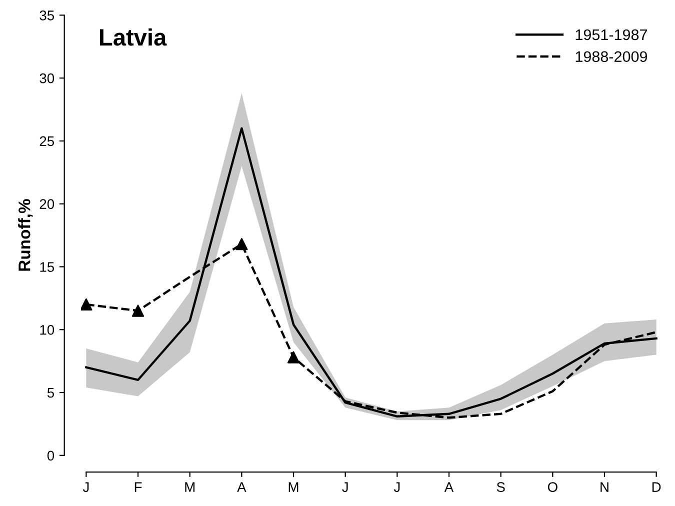 This screenshot has width=675, height=506. What do you see at coordinates (138, 487) in the screenshot?
I see `x-tick-label: F` at bounding box center [138, 487].